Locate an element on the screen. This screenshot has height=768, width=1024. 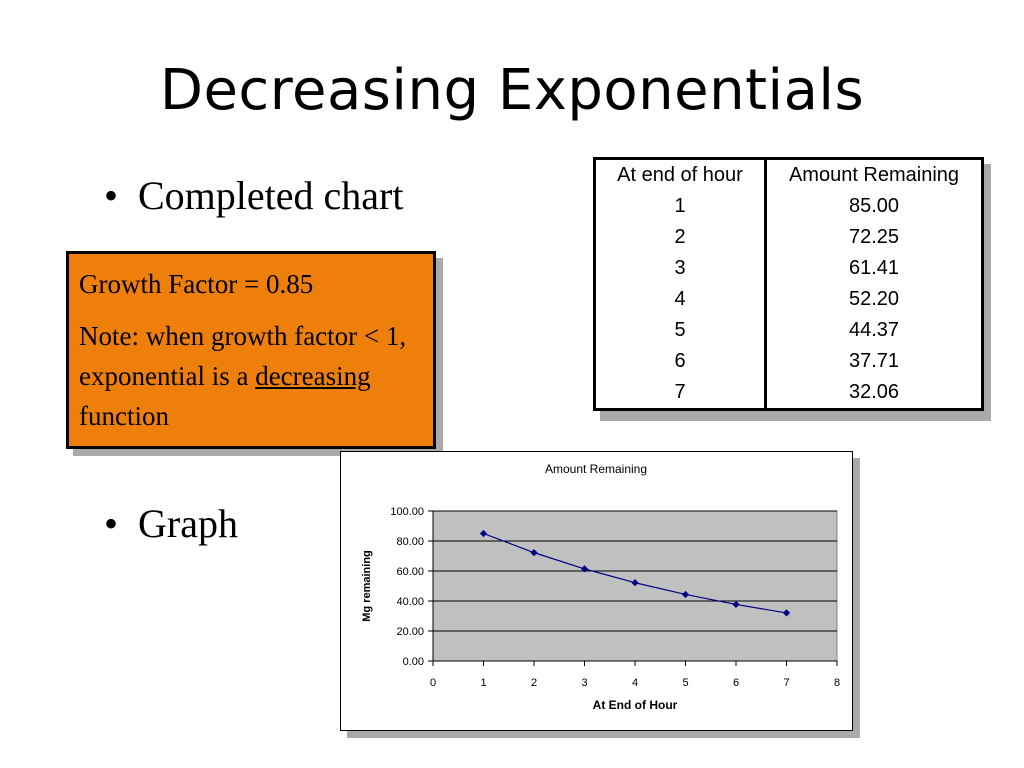
bullet-completed-chart: • Completed chart is located at coordinates (253, 195).